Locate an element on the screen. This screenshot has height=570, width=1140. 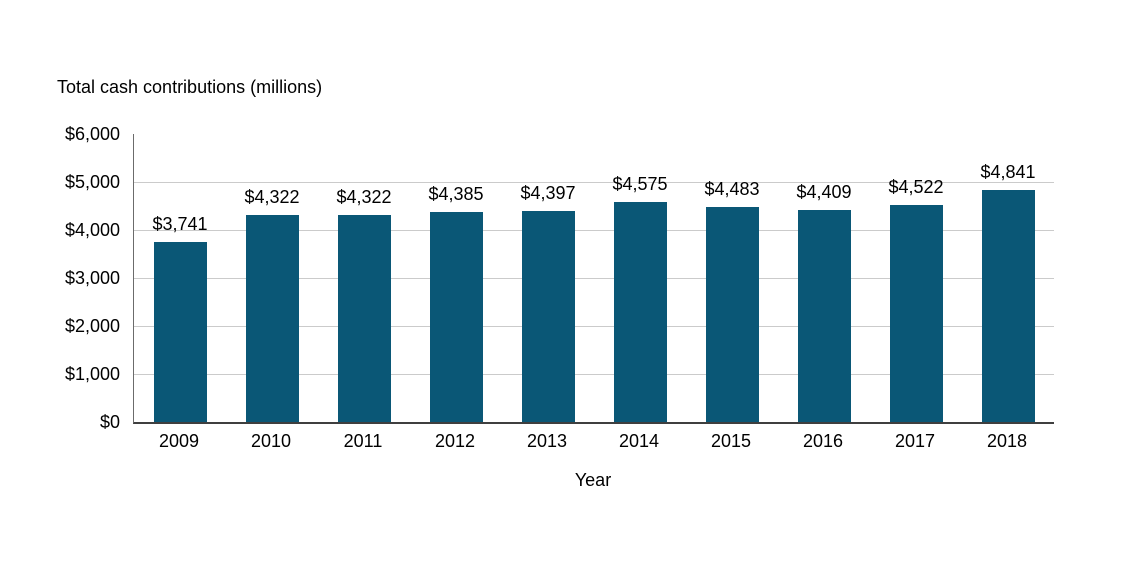
x-tick-label: 2010 is located at coordinates (271, 441).